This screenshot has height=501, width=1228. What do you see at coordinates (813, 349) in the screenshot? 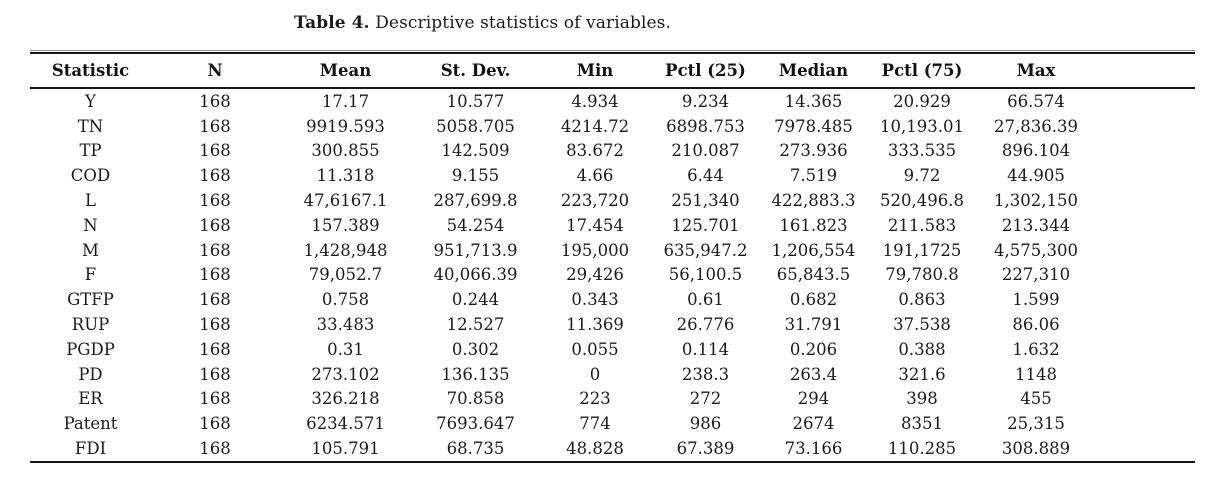
I see `data-cell: 0.206` at bounding box center [813, 349].